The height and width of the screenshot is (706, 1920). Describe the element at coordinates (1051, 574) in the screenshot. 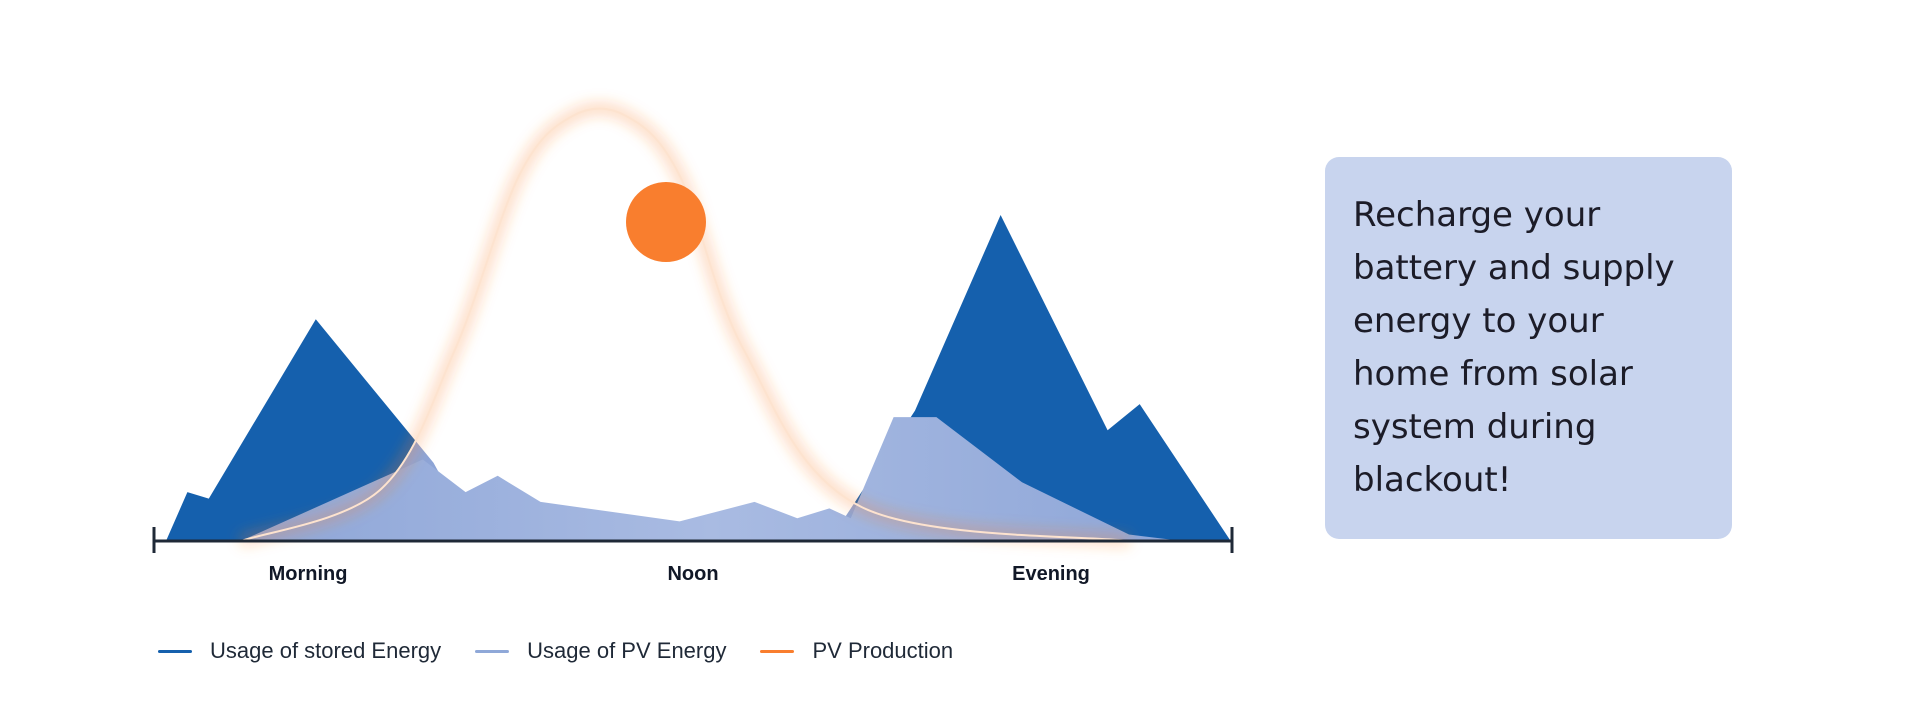

I see `x-tick-label-evening: Evening` at that location.